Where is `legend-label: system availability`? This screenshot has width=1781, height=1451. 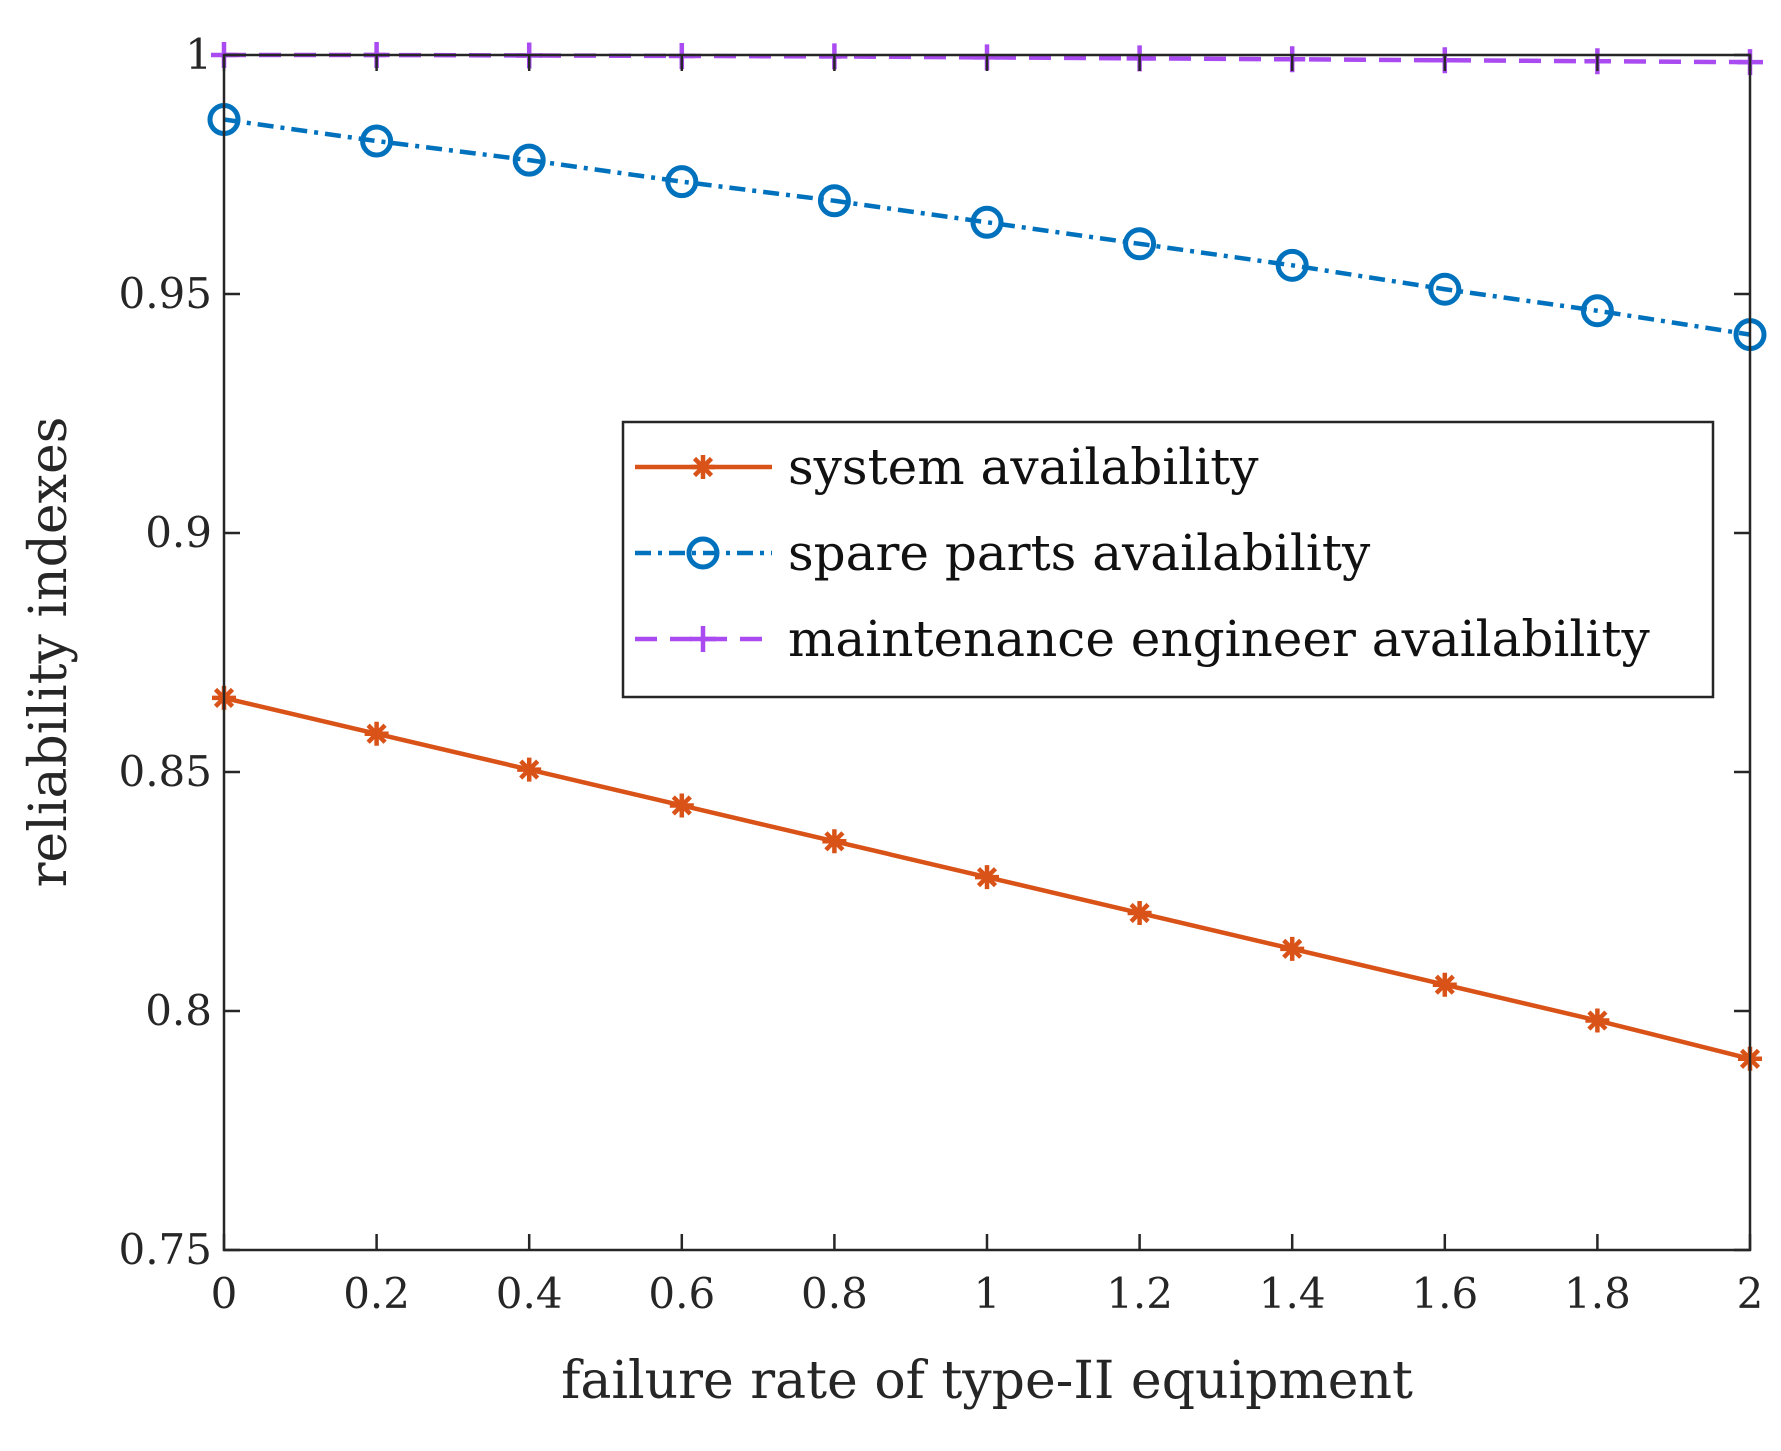 legend-label: system availability is located at coordinates (1023, 467).